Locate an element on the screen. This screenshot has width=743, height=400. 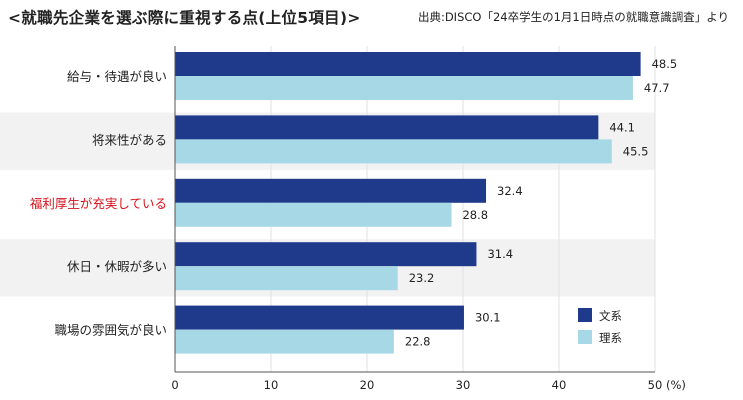
data-label: 32.4 is located at coordinates (510, 191).